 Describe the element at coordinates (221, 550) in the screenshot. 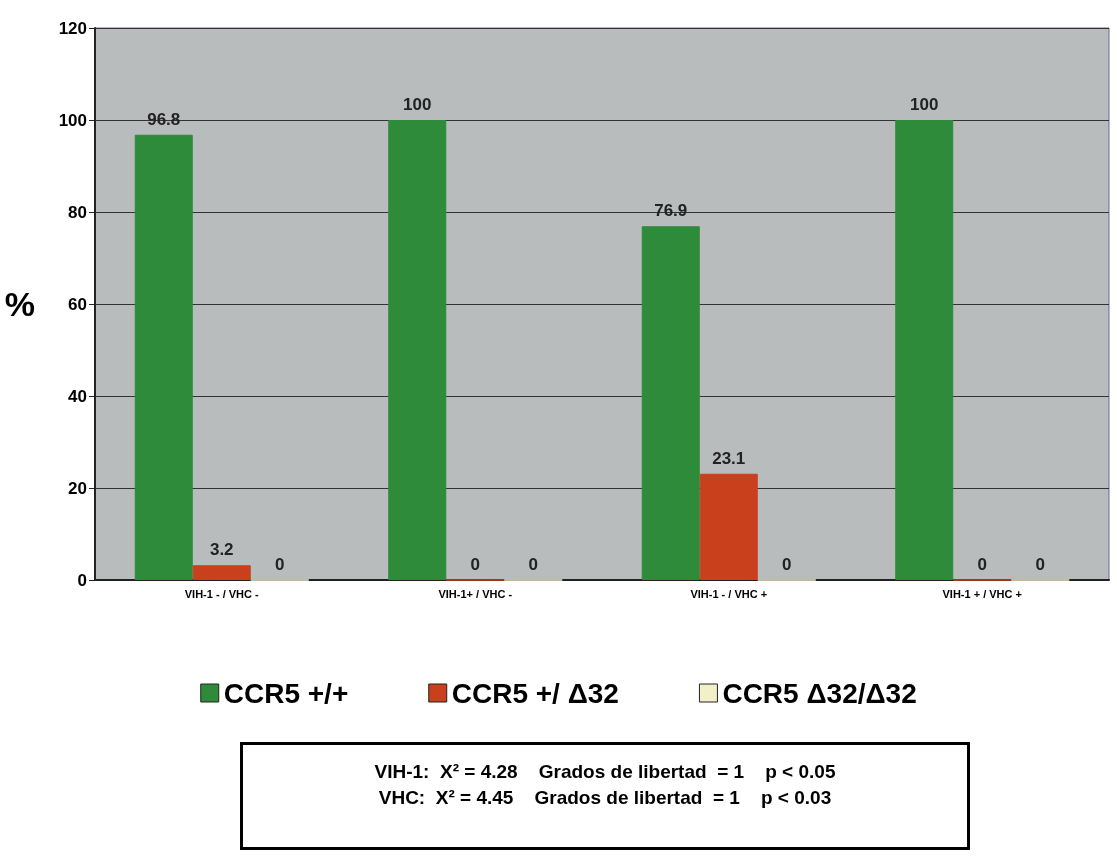

I see `data-label: 3.2` at that location.